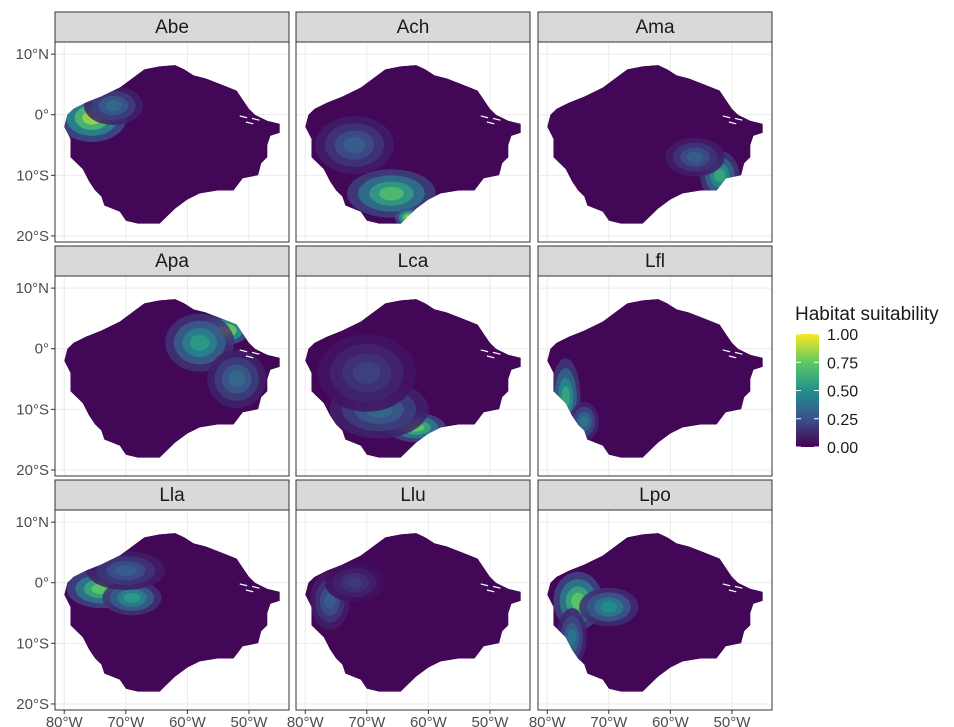  What do you see at coordinates (842, 363) in the screenshot?
I see `legend-tick-label: 0.75` at bounding box center [842, 363].